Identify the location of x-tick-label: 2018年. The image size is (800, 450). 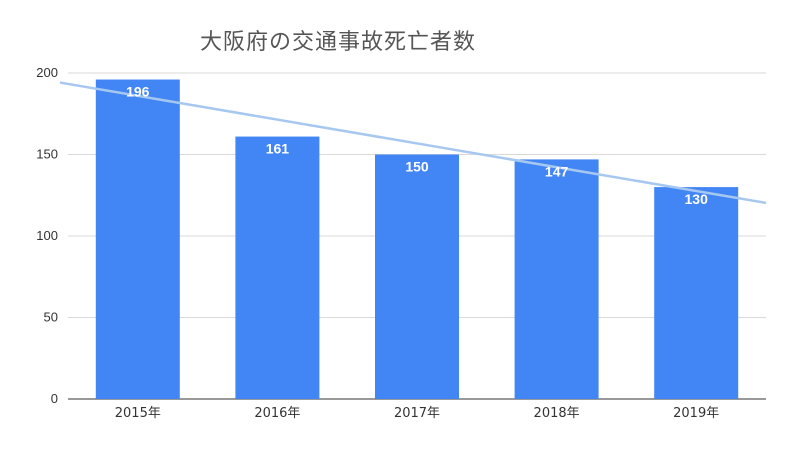
(557, 413).